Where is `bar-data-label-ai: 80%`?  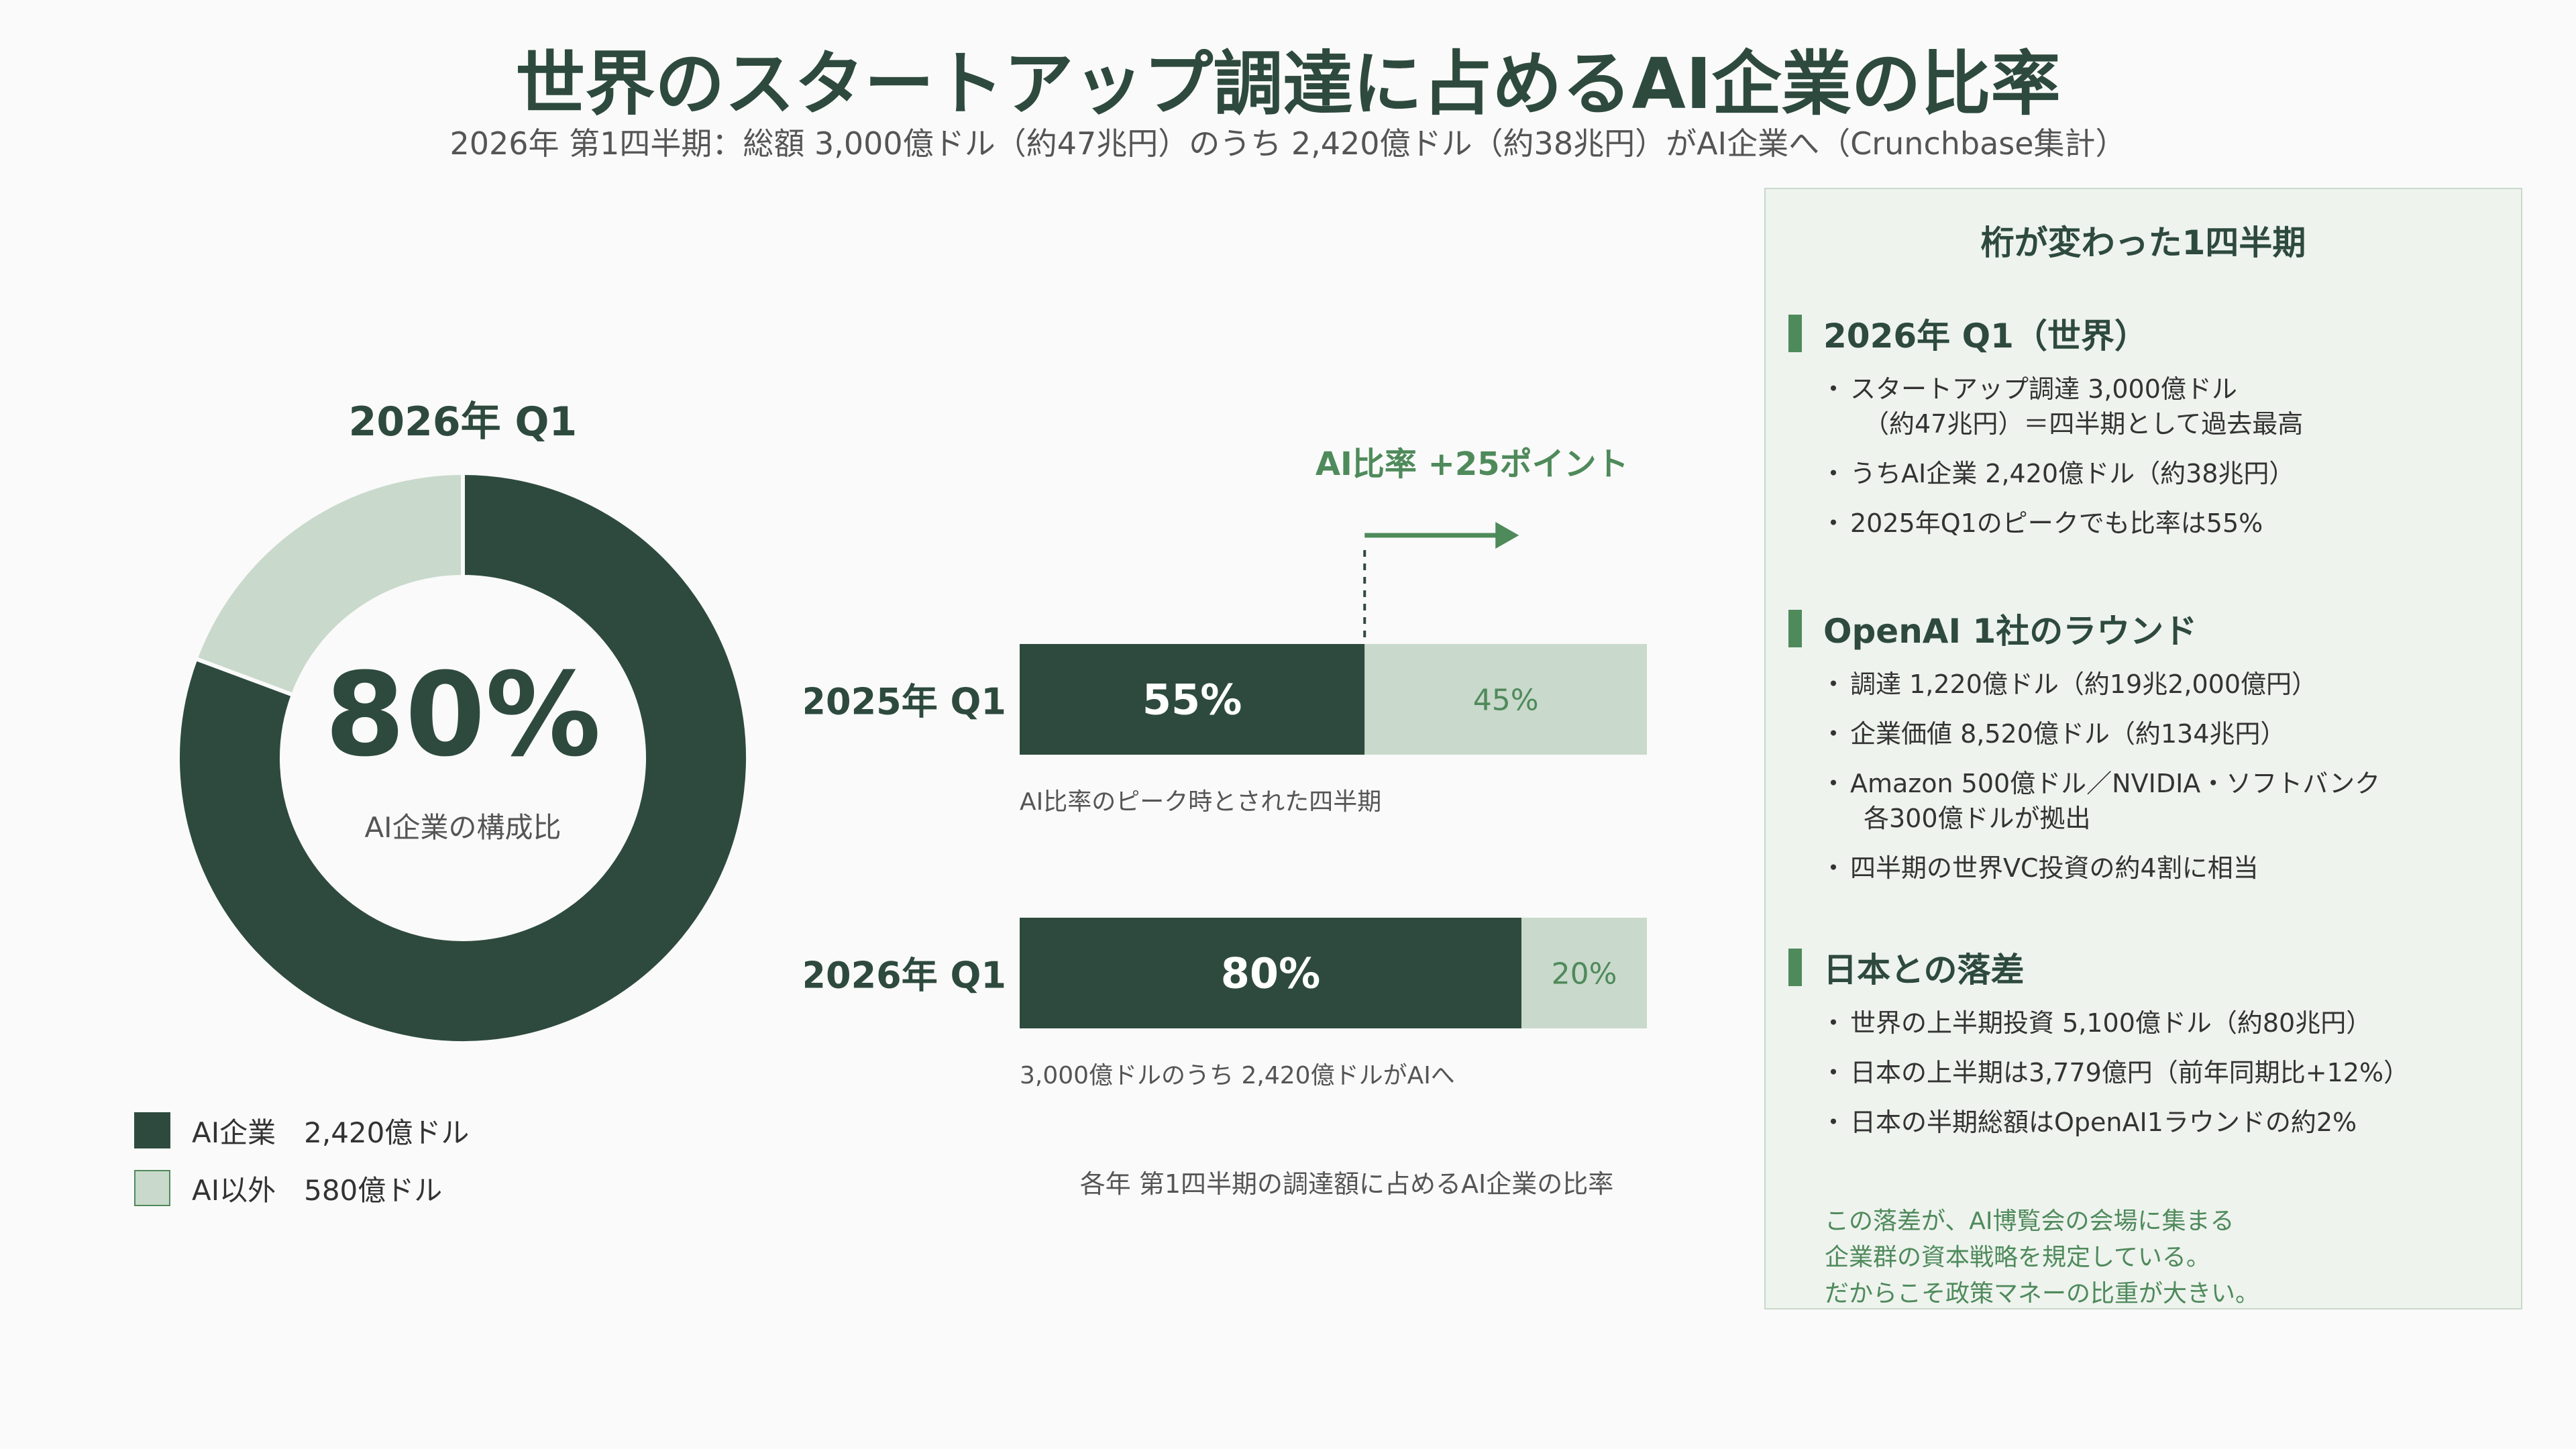 bar-data-label-ai: 80% is located at coordinates (1270, 973).